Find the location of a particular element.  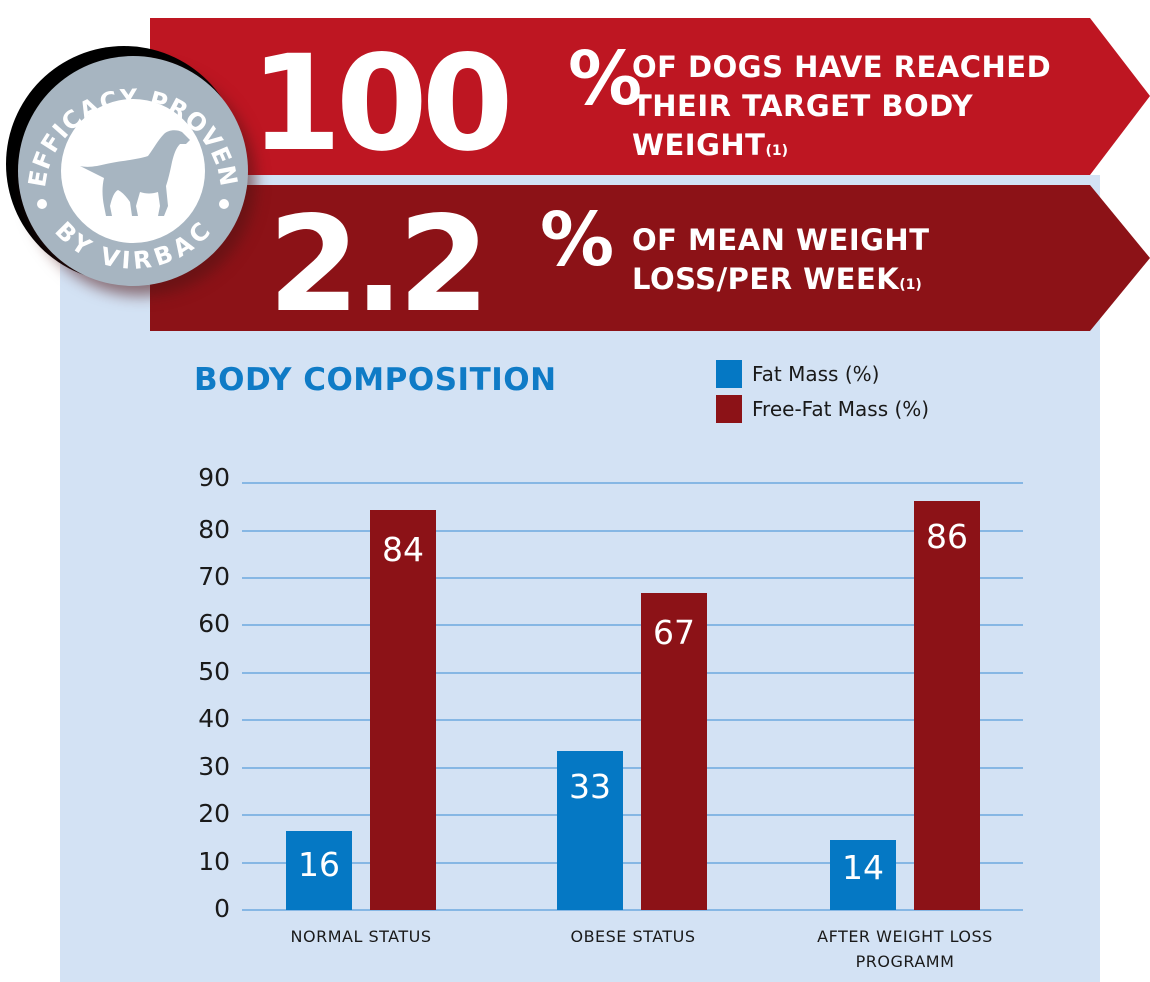

bar-value-label: 86 is located at coordinates (947, 536).